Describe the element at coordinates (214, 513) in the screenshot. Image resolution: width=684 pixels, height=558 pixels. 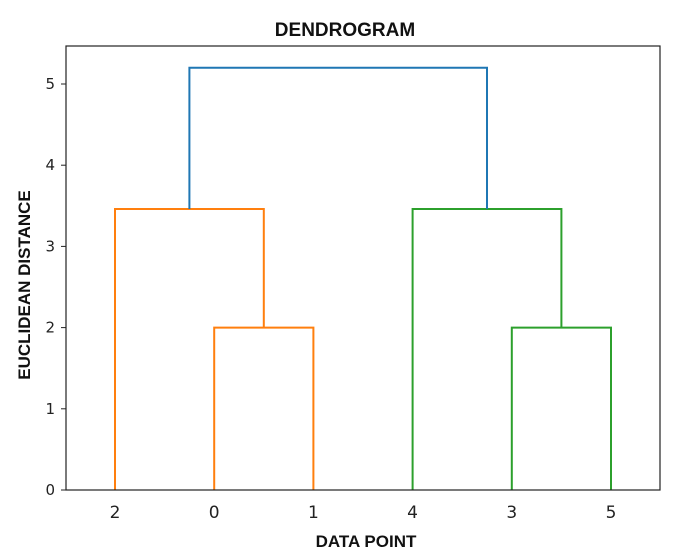
I see `x-tick-label: 0` at that location.